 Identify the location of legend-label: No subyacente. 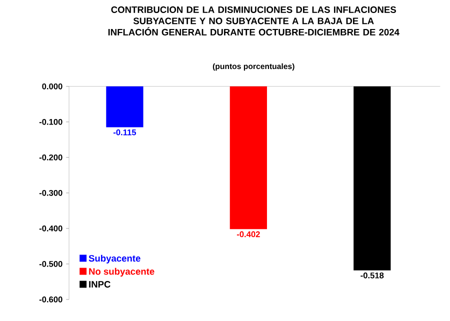
(121, 272).